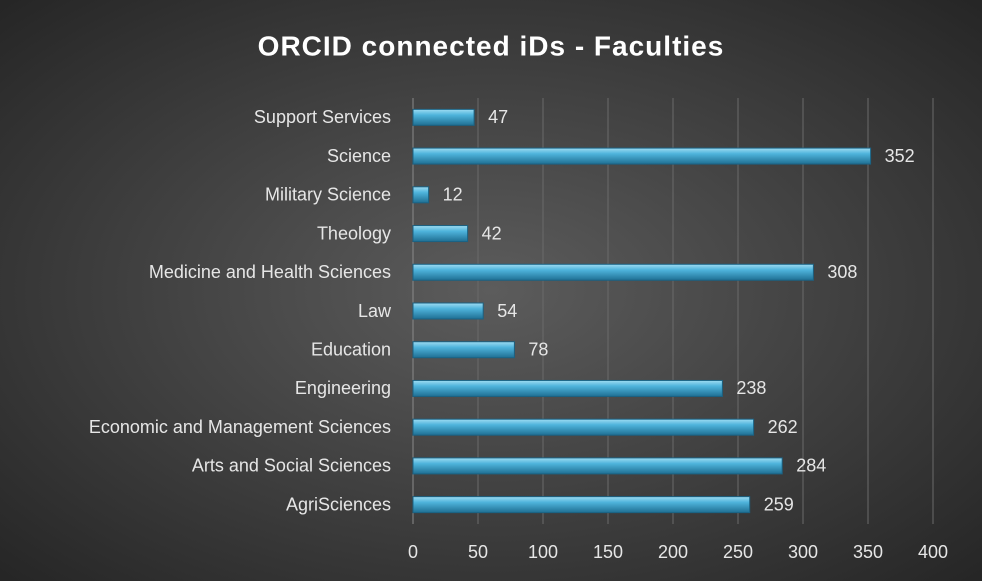  I want to click on x-tick-label: 350, so click(868, 552).